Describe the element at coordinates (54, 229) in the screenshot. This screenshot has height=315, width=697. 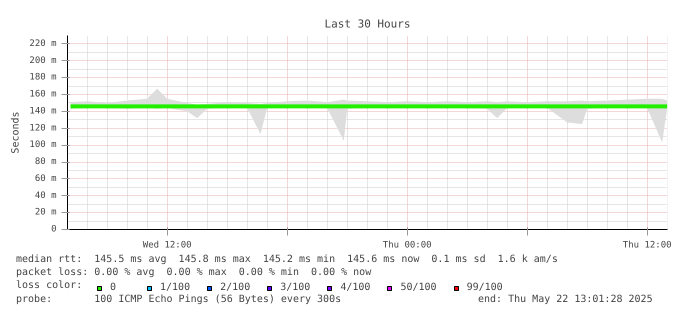
I see `y-tick-label: 0` at that location.